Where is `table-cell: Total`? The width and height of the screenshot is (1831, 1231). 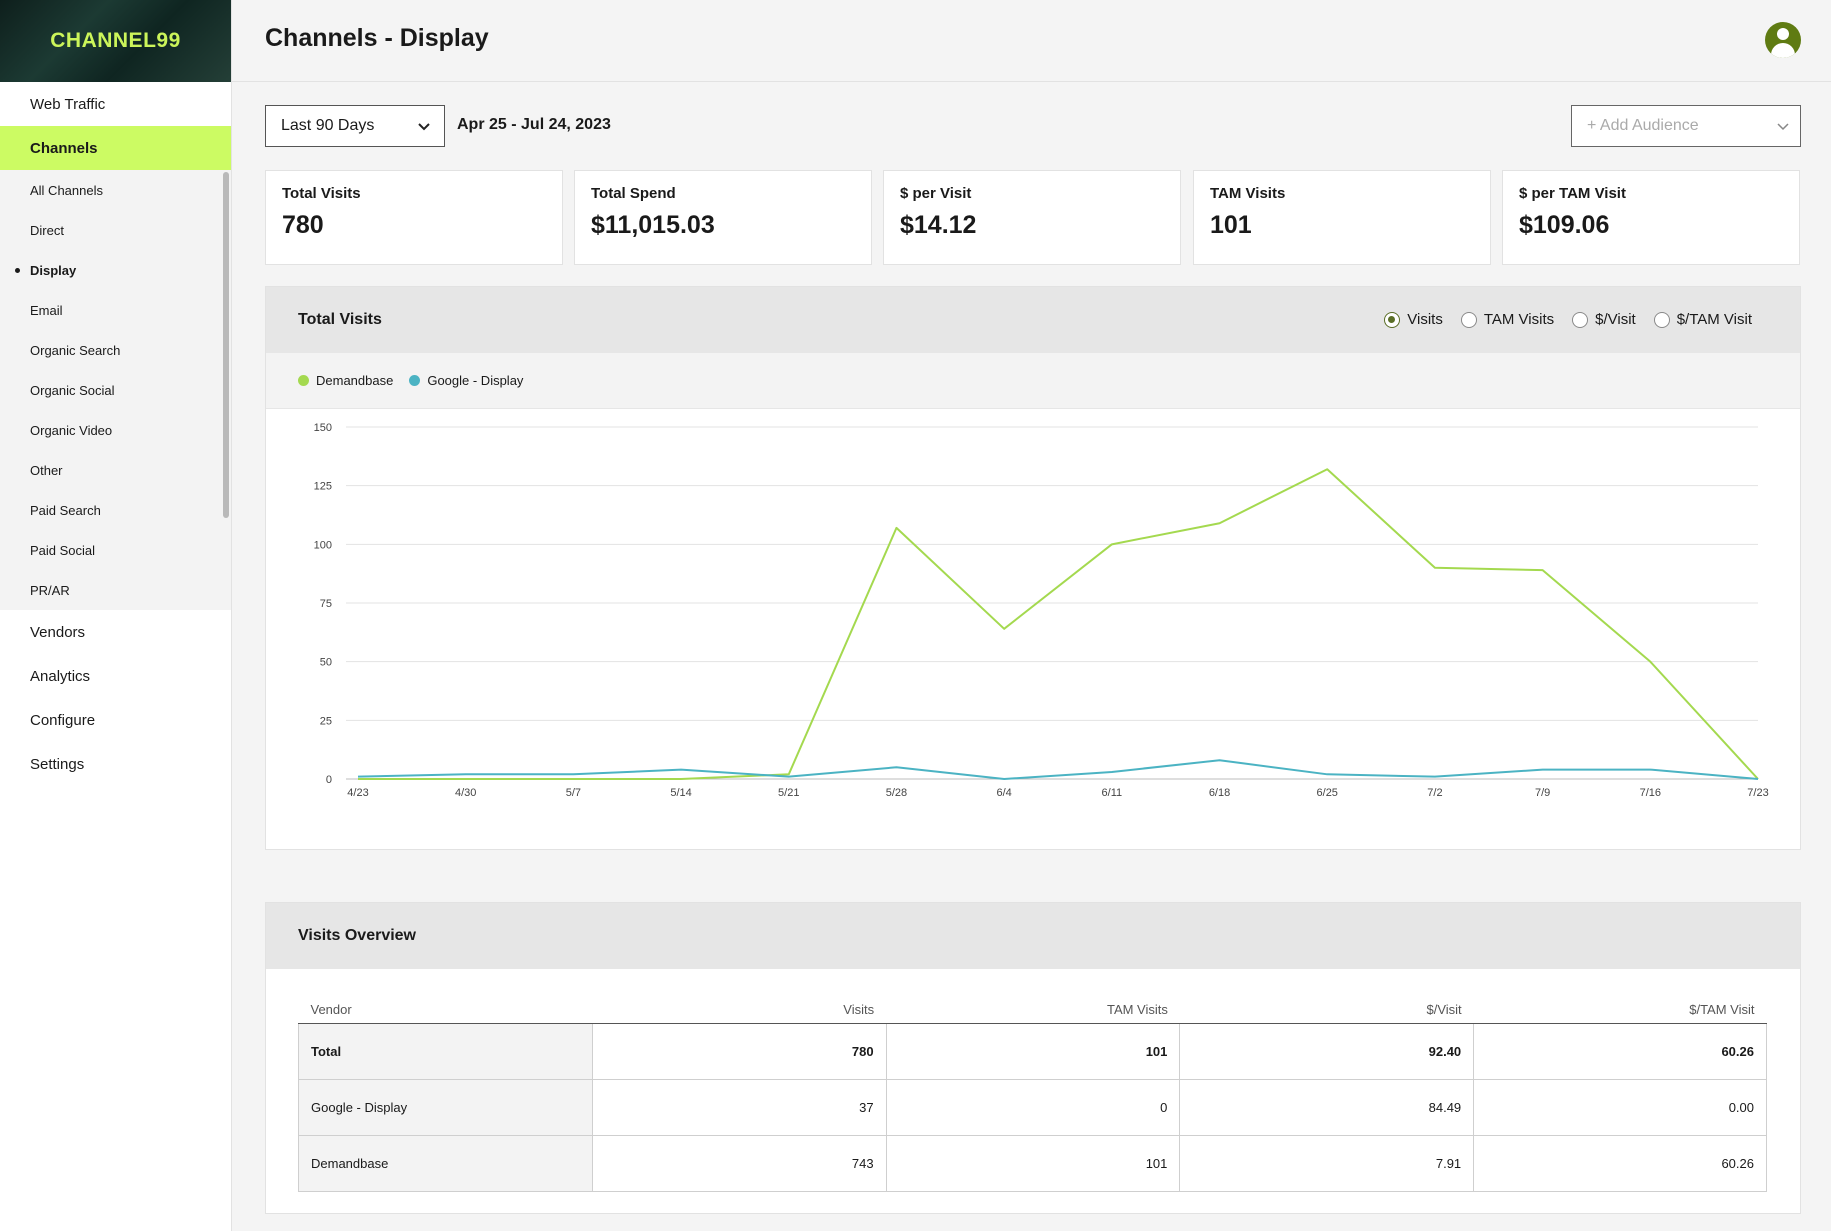
table-cell: Total is located at coordinates (445, 1051).